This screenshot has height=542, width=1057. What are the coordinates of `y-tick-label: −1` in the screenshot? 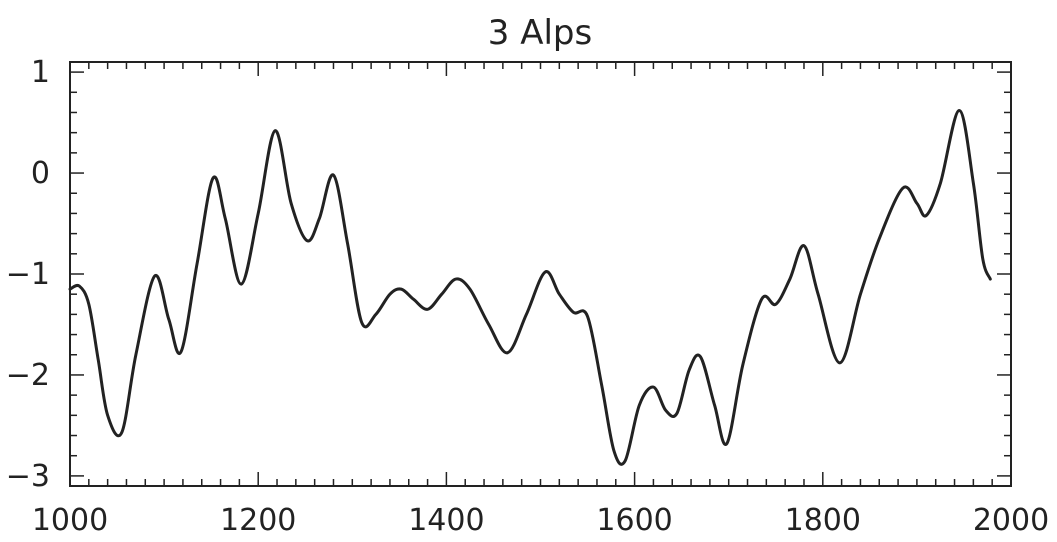 It's located at (28, 274).